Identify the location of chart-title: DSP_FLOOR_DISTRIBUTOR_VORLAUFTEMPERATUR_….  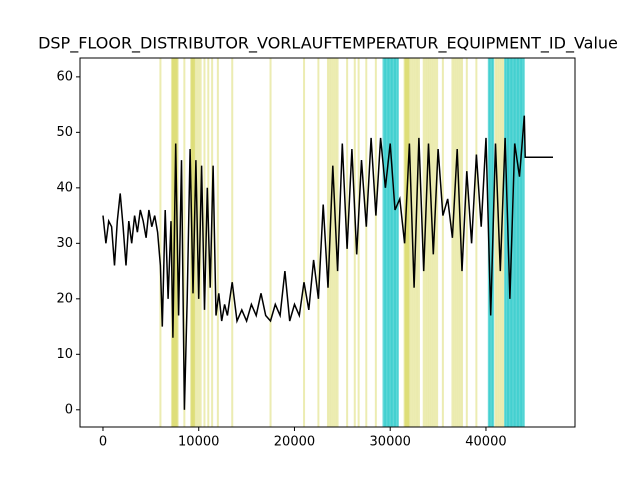
(328, 44).